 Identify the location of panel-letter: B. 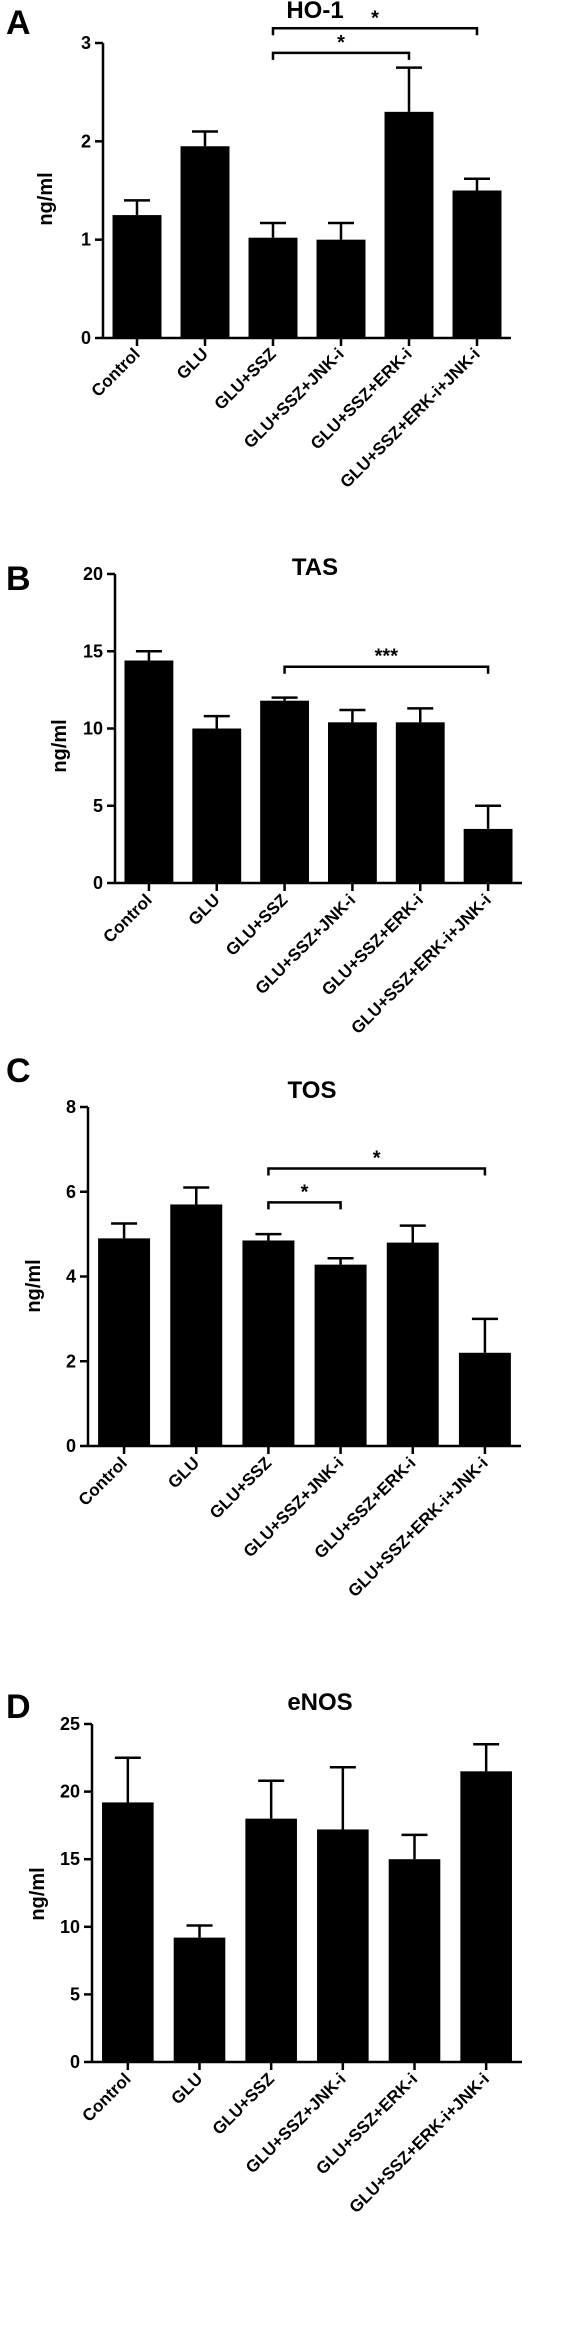
(18, 579).